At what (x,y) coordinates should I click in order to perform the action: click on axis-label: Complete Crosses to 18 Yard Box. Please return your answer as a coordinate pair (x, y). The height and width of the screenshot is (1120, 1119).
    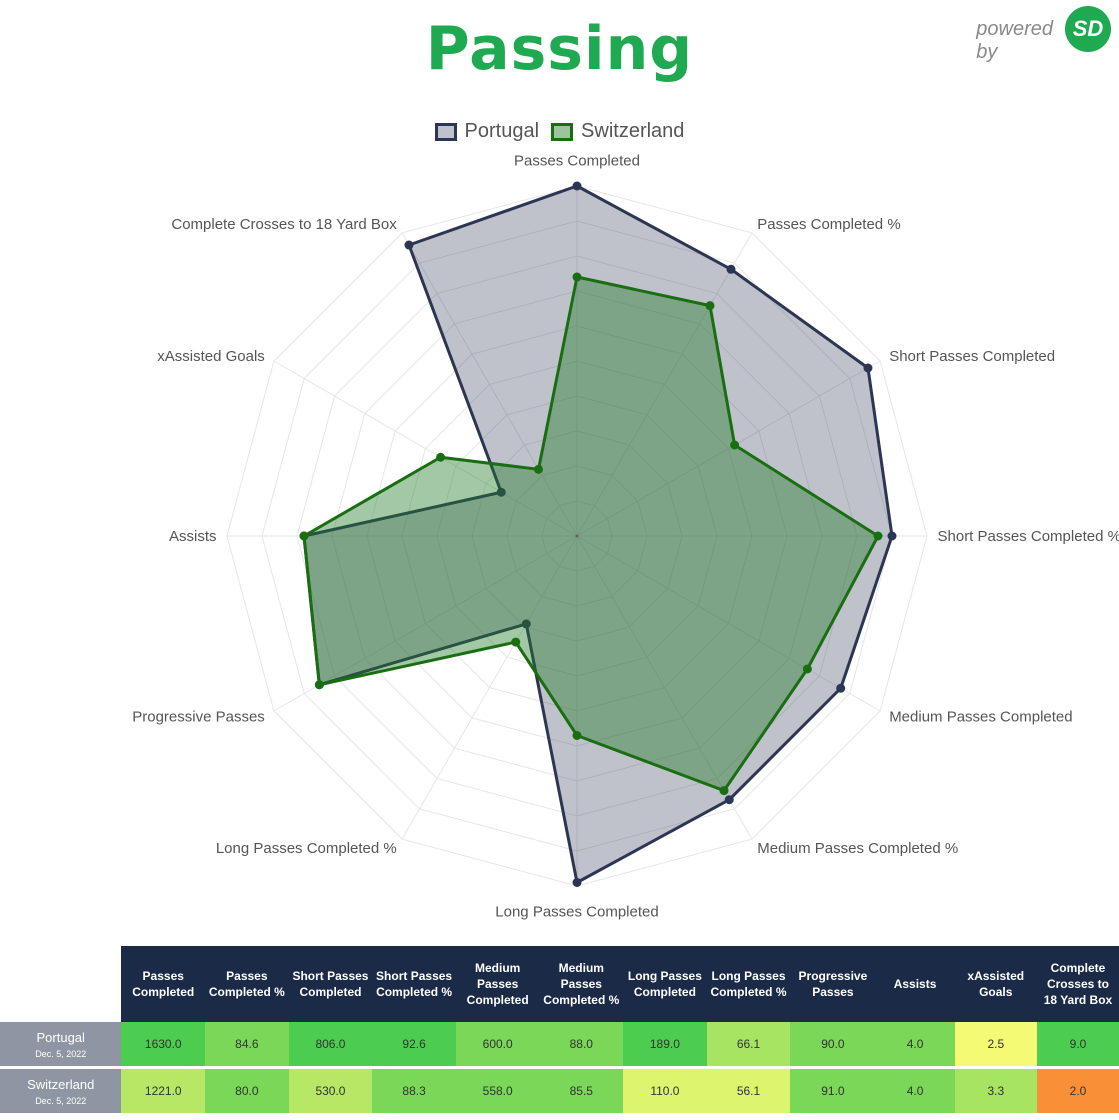
    Looking at the image, I should click on (284, 224).